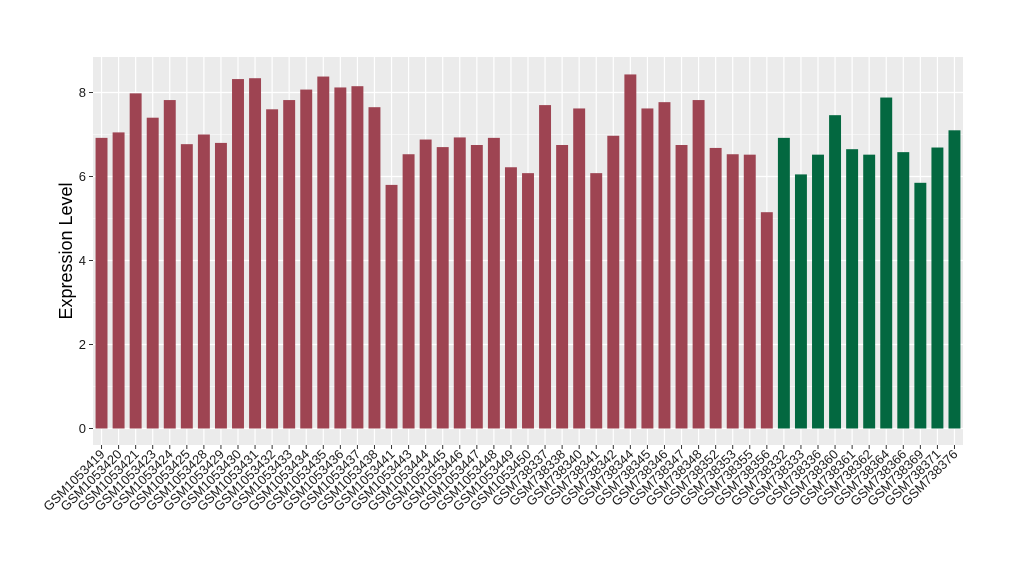 This screenshot has height=580, width=1020. Describe the element at coordinates (630, 251) in the screenshot. I see `bar-GSM738344` at that location.